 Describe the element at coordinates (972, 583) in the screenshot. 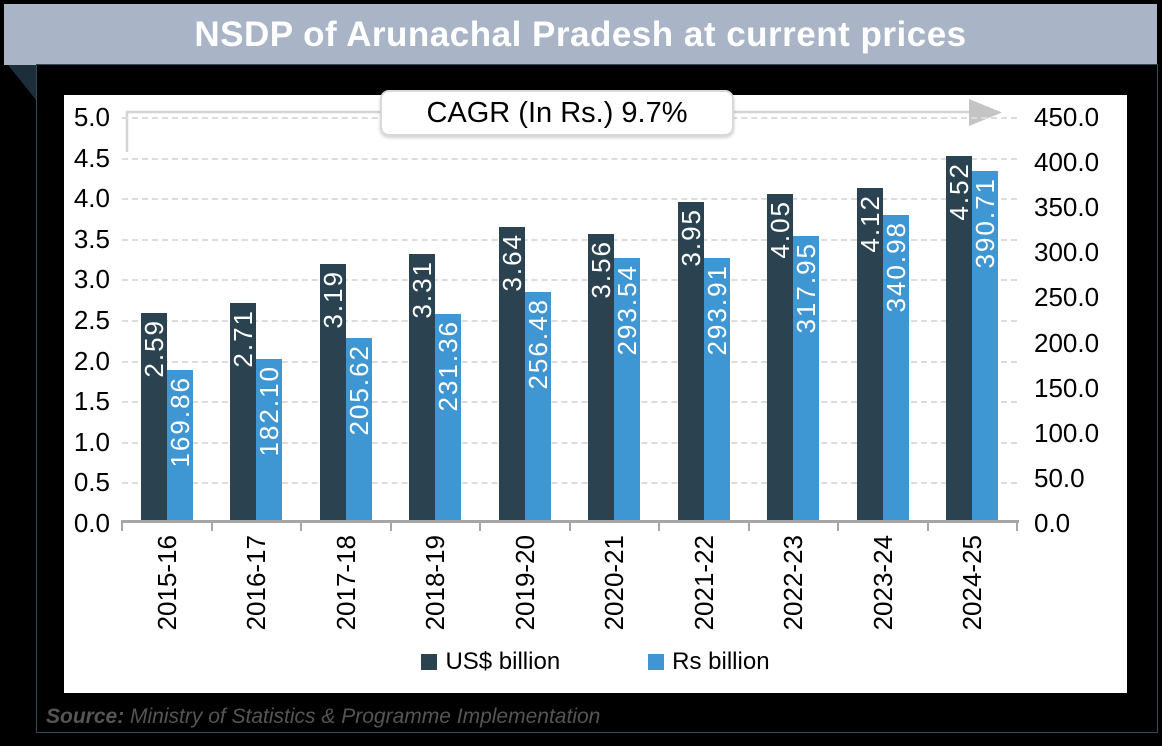

I see `x-axis-category-text: 2024-25` at that location.